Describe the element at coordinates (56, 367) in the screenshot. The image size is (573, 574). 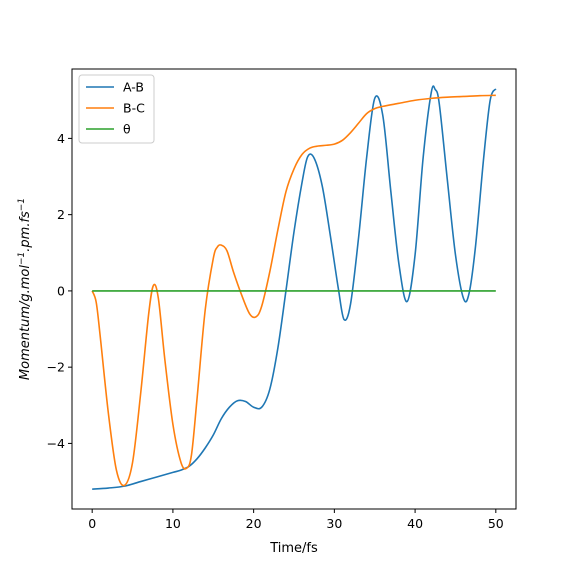
I see `y-tick-label-1: −2` at that location.